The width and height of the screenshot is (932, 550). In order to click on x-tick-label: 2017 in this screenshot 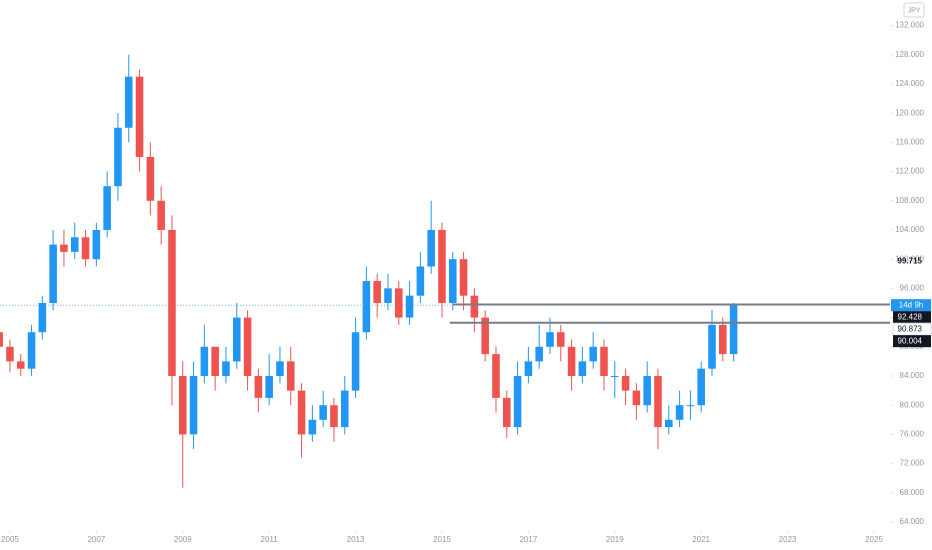, I will do `click(528, 539)`.